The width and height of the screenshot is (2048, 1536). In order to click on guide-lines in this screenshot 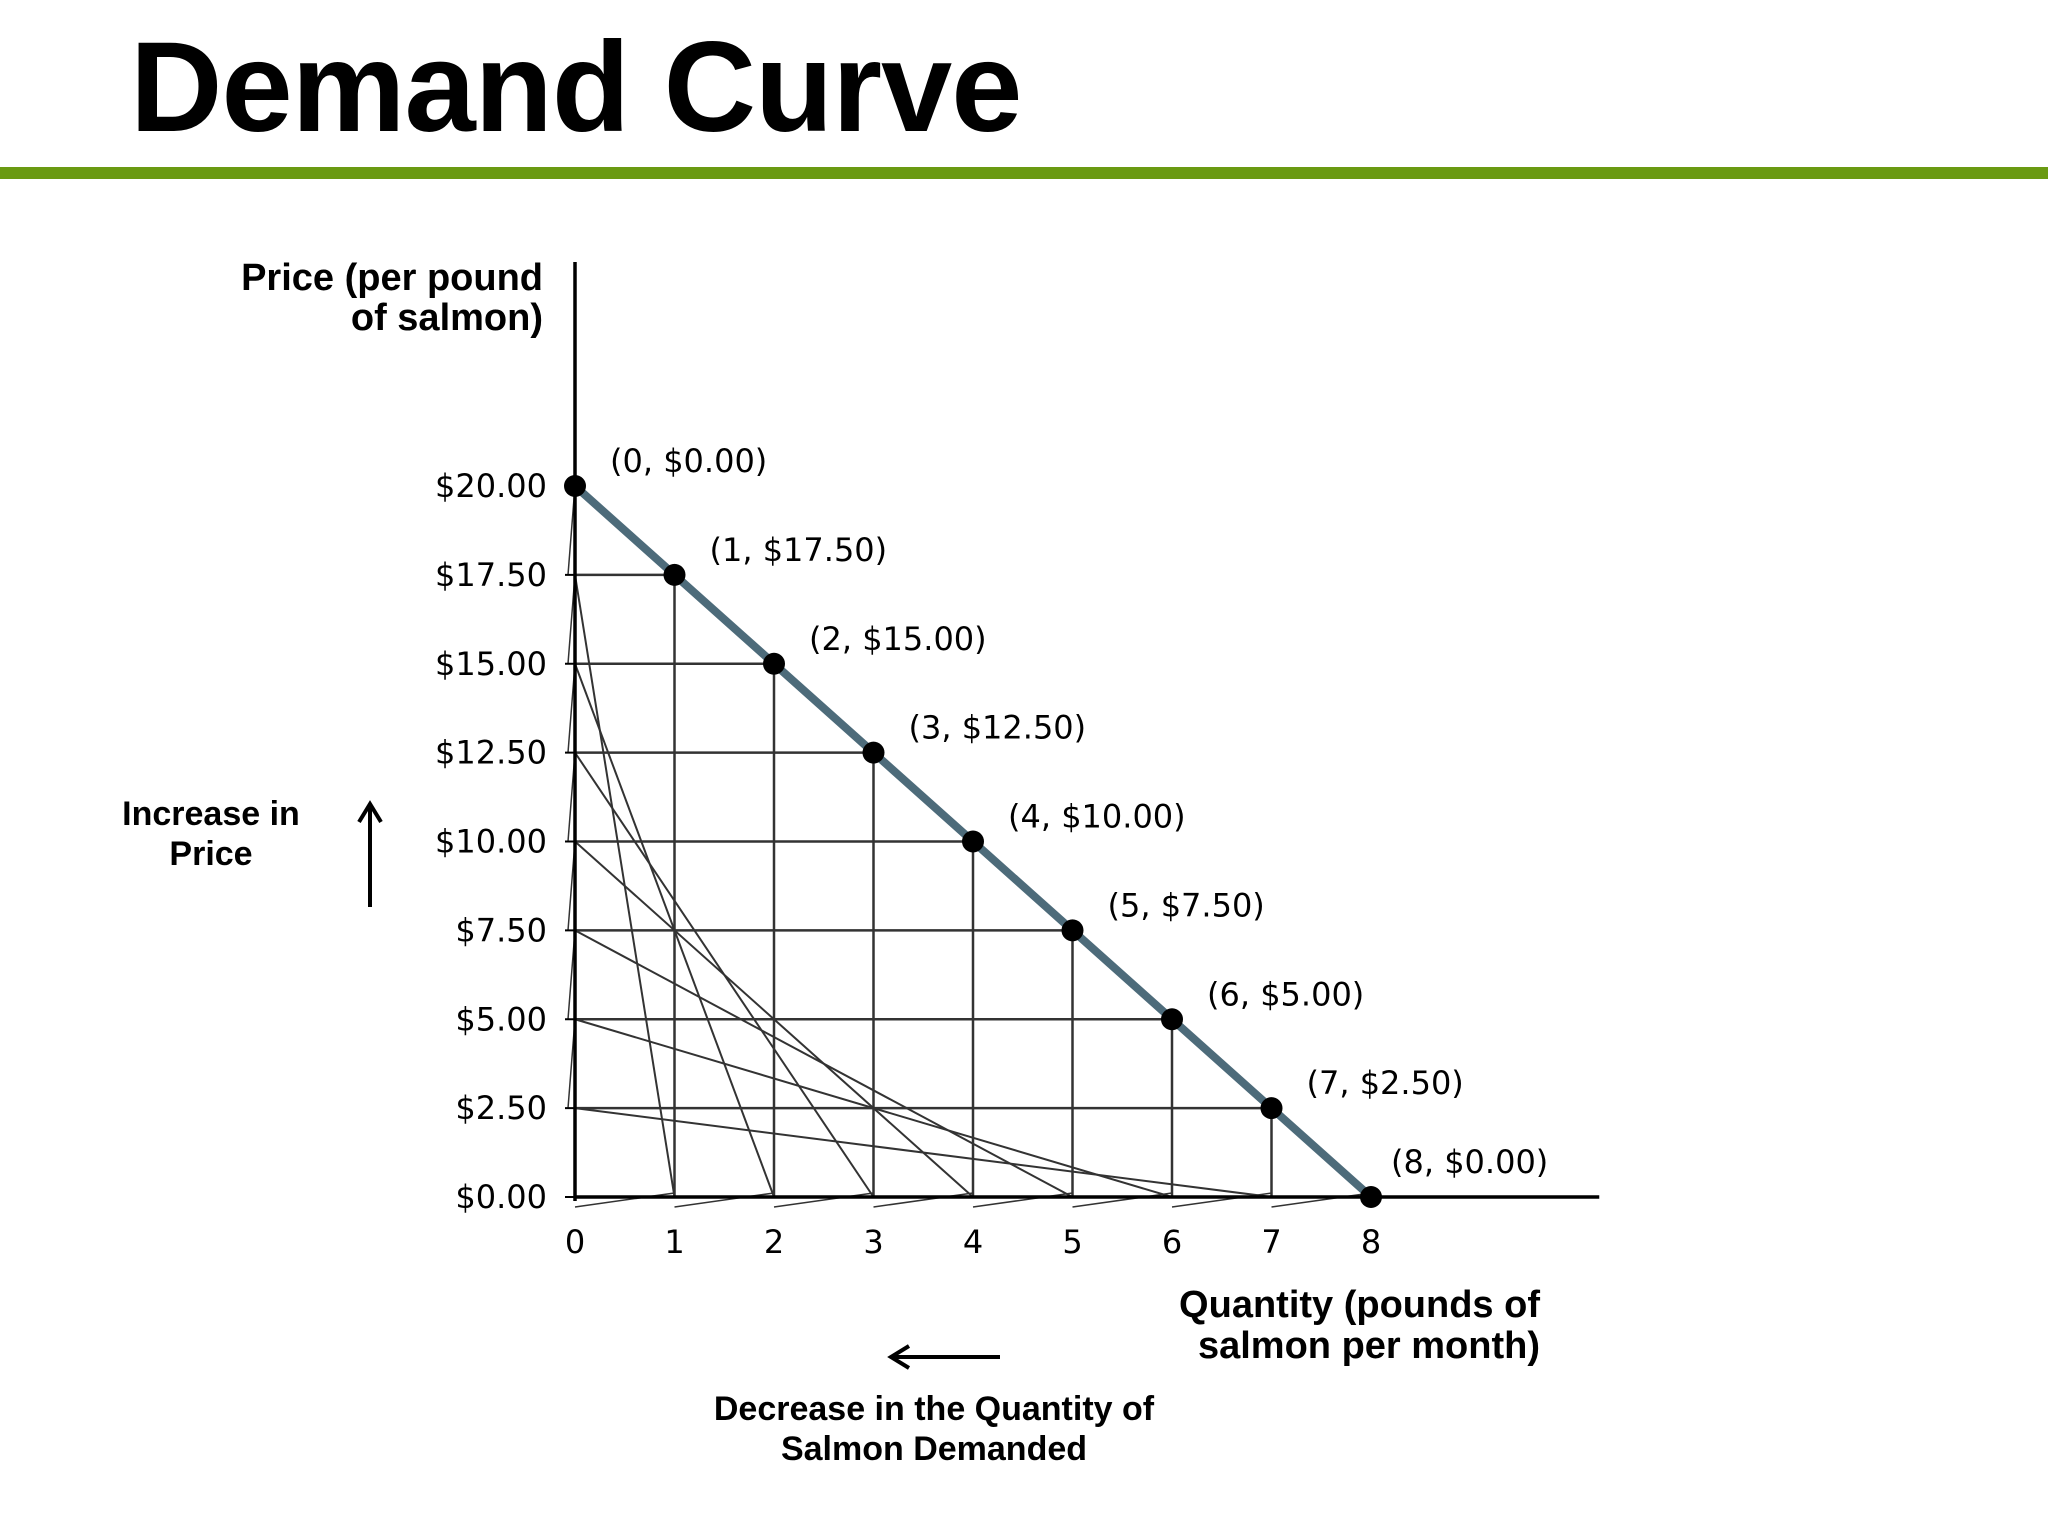, I will do `click(924, 885)`.